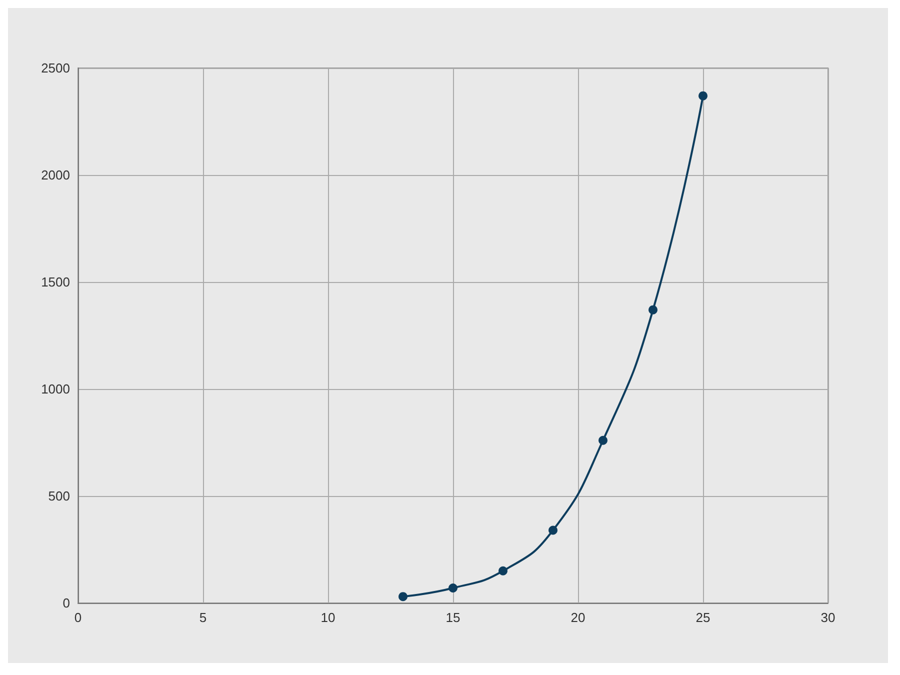 This screenshot has width=900, height=675. What do you see at coordinates (328, 617) in the screenshot?
I see `x-tick-label: 10` at bounding box center [328, 617].